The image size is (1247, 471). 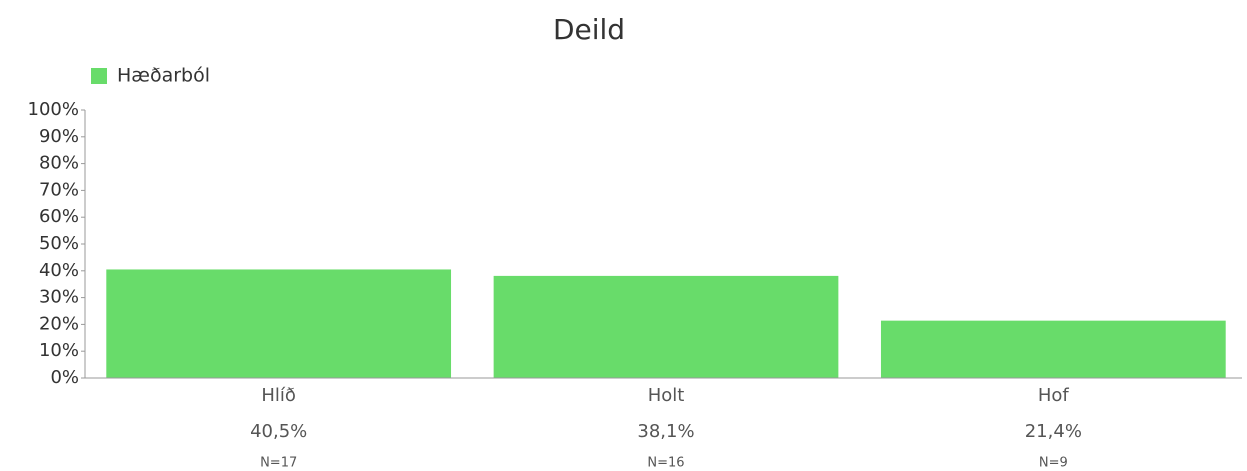 What do you see at coordinates (99, 76) in the screenshot?
I see `legend-swatch` at bounding box center [99, 76].